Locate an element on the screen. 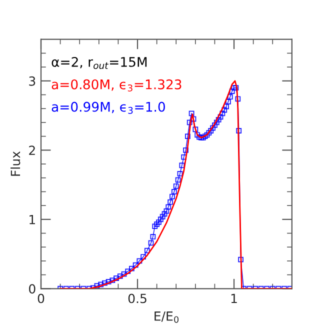 The width and height of the screenshot is (328, 328). y-tick-label: 2 is located at coordinates (32, 150).